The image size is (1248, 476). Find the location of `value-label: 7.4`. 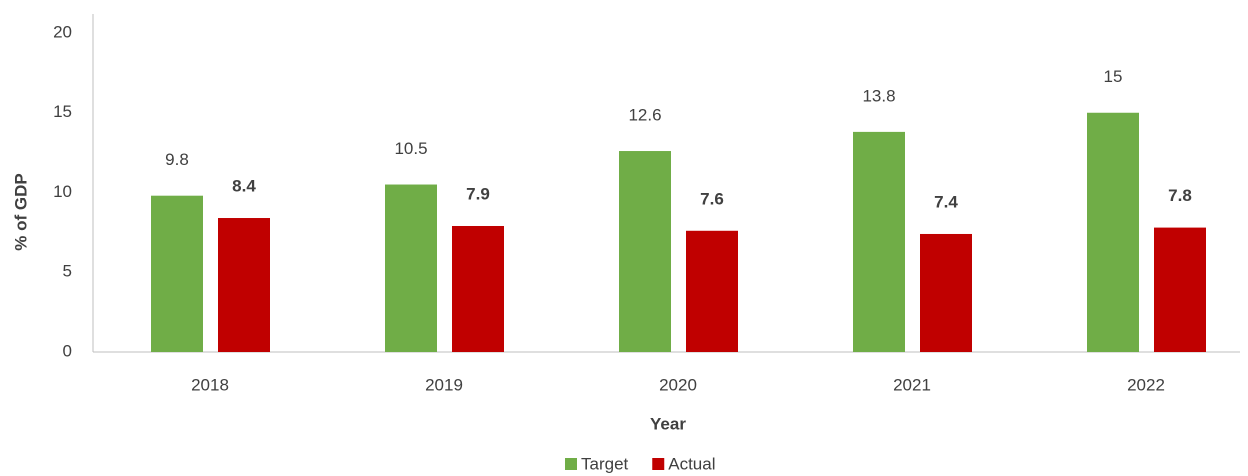

value-label: 7.4 is located at coordinates (946, 201).